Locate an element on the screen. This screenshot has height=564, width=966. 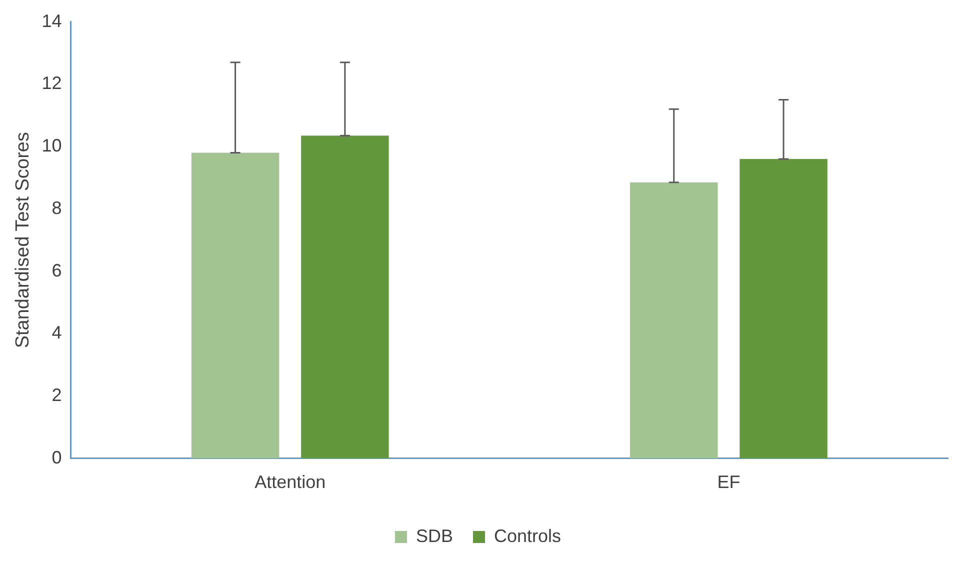
y-axis-title: Standardised Test Scores is located at coordinates (23, 240).